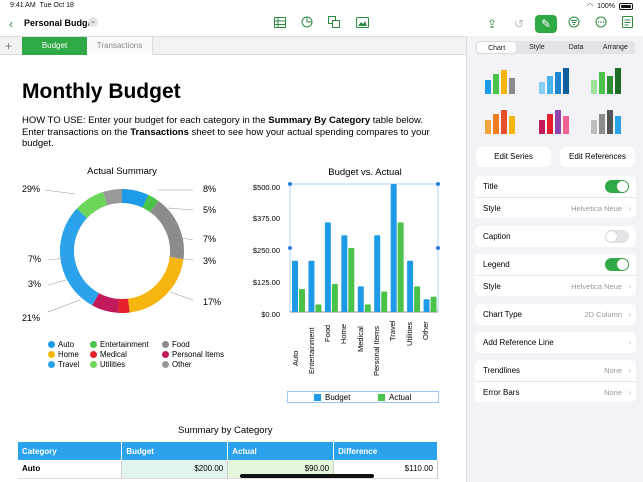 The width and height of the screenshot is (643, 482). I want to click on trendlines-group: Trendlines None › Error Bars None ›, so click(555, 381).